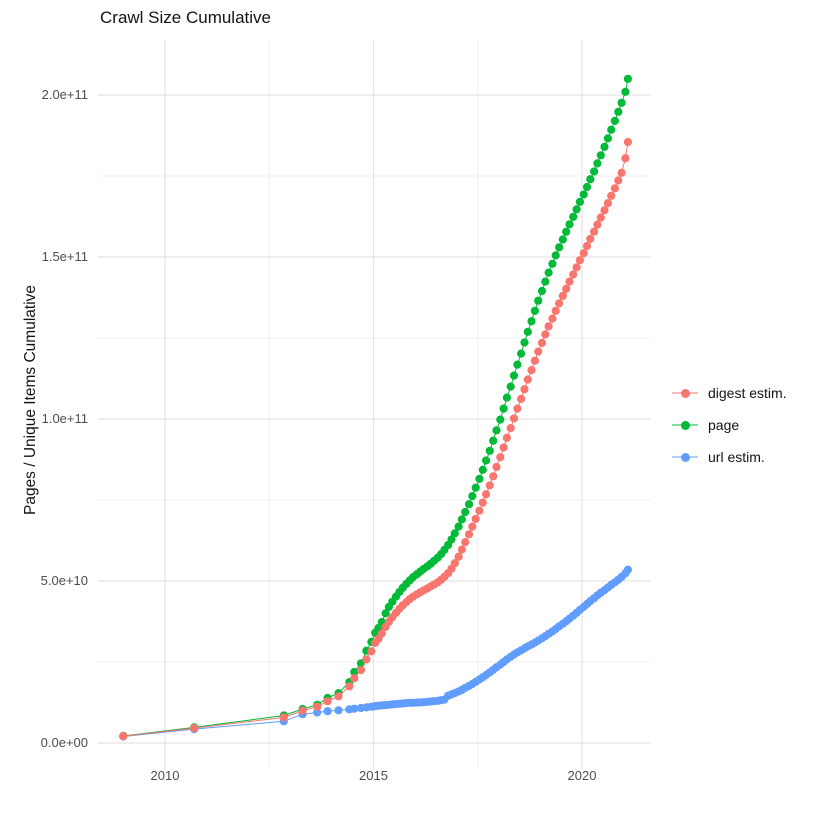 This screenshot has height=827, width=826. Describe the element at coordinates (729, 457) in the screenshot. I see `legend-item-url-estim: url estim.` at that location.